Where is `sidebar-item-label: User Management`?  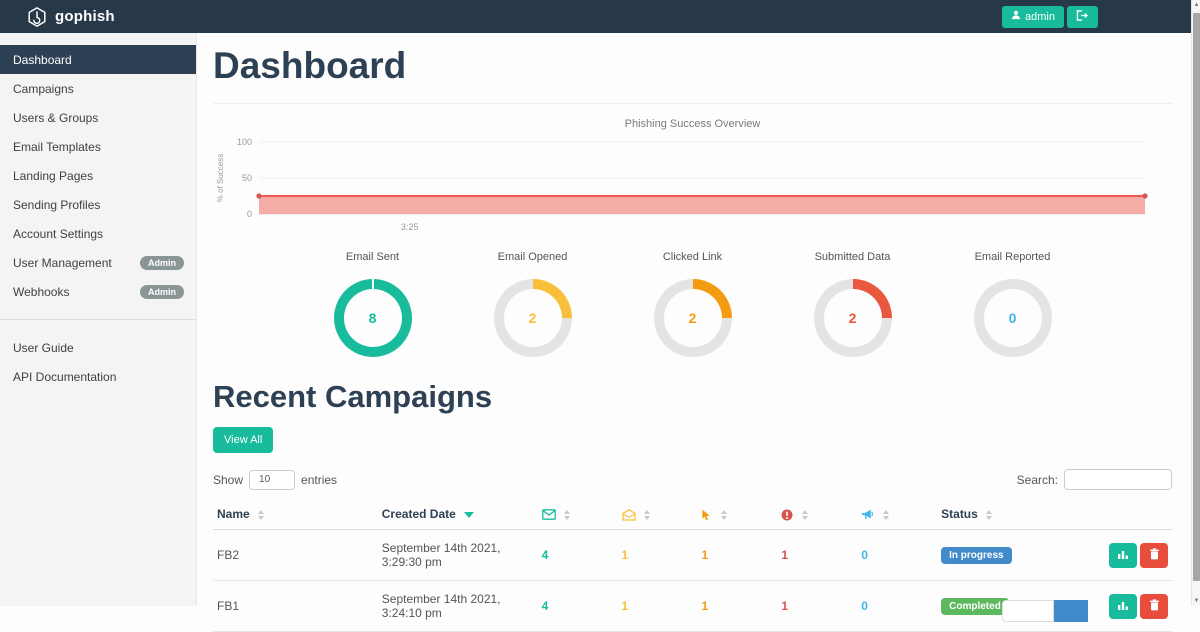
sidebar-item-label: User Management is located at coordinates (62, 262).